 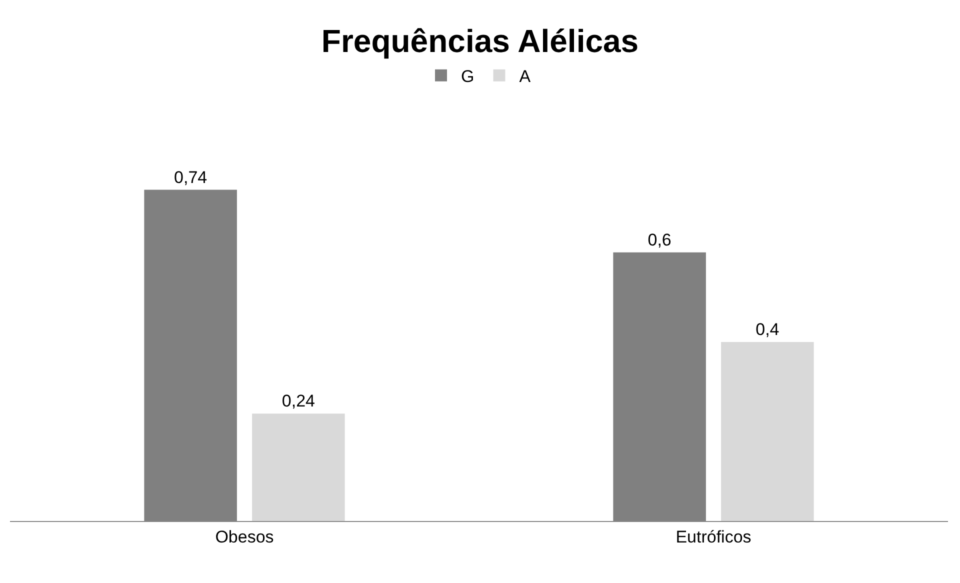 I want to click on data-label: 0,24, so click(x=298, y=401).